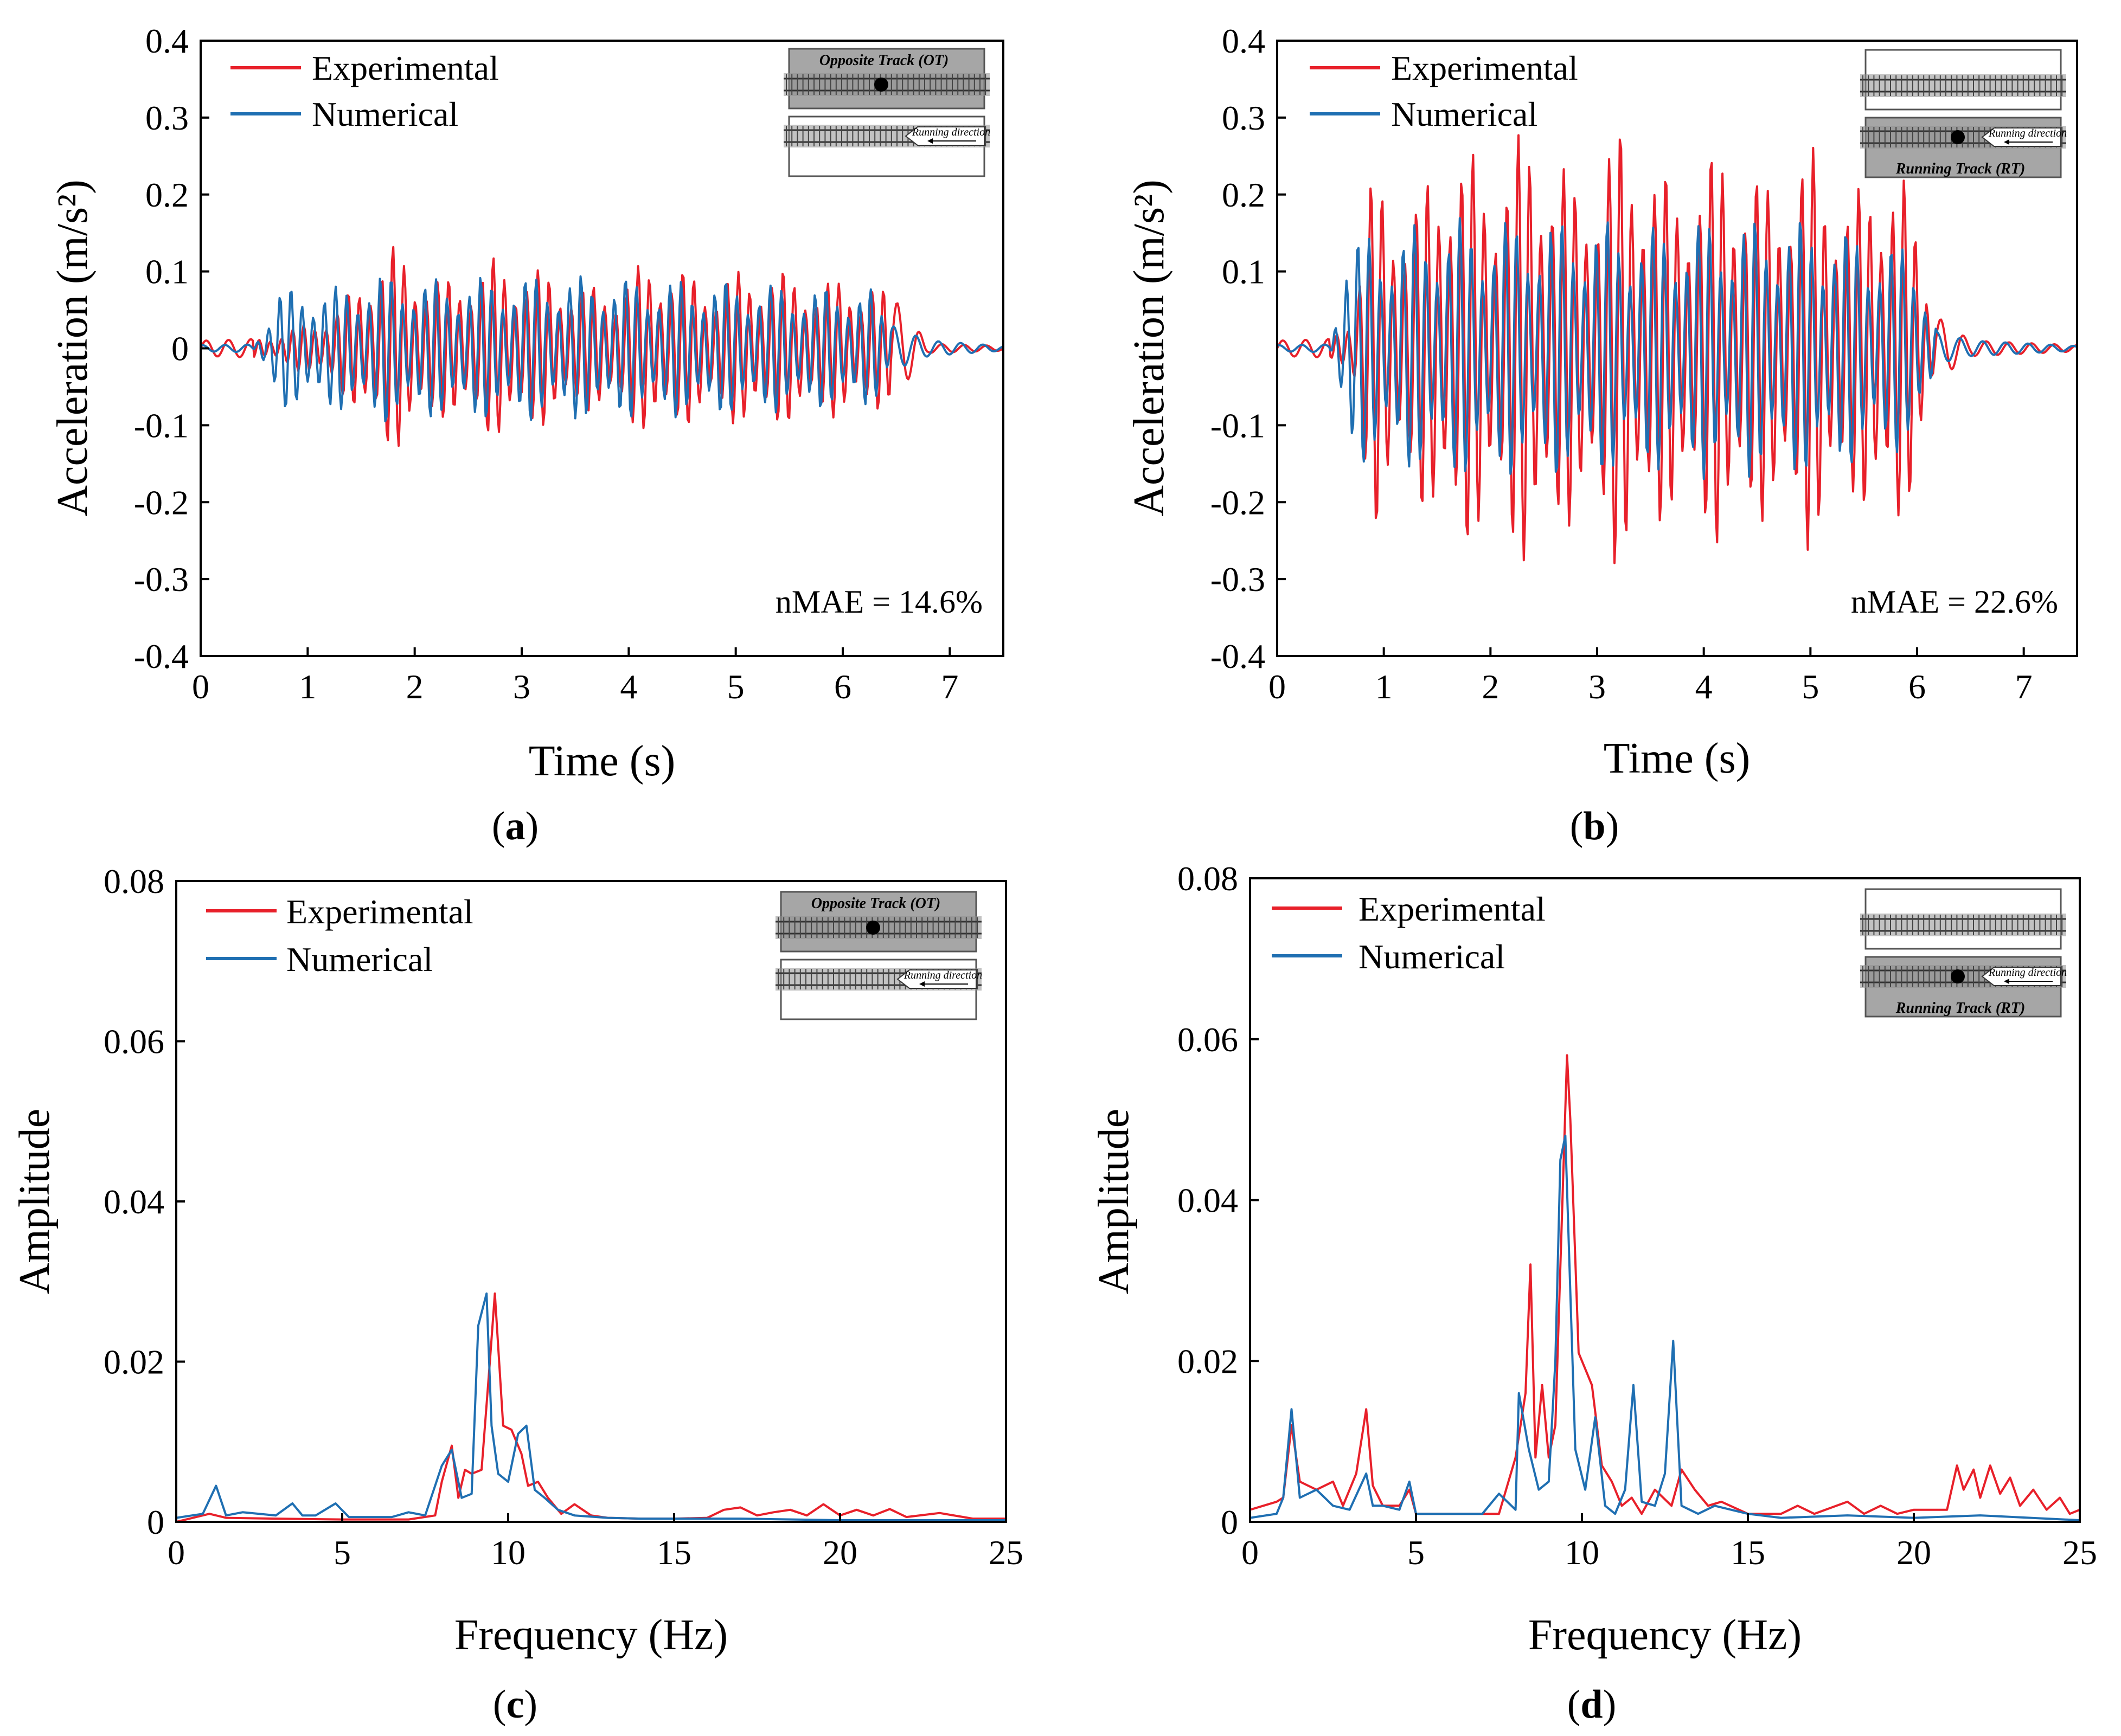 The height and width of the screenshot is (1736, 2121). Describe the element at coordinates (1207, 1200) in the screenshot. I see `panel-d-ytick-label: 0.04` at that location.